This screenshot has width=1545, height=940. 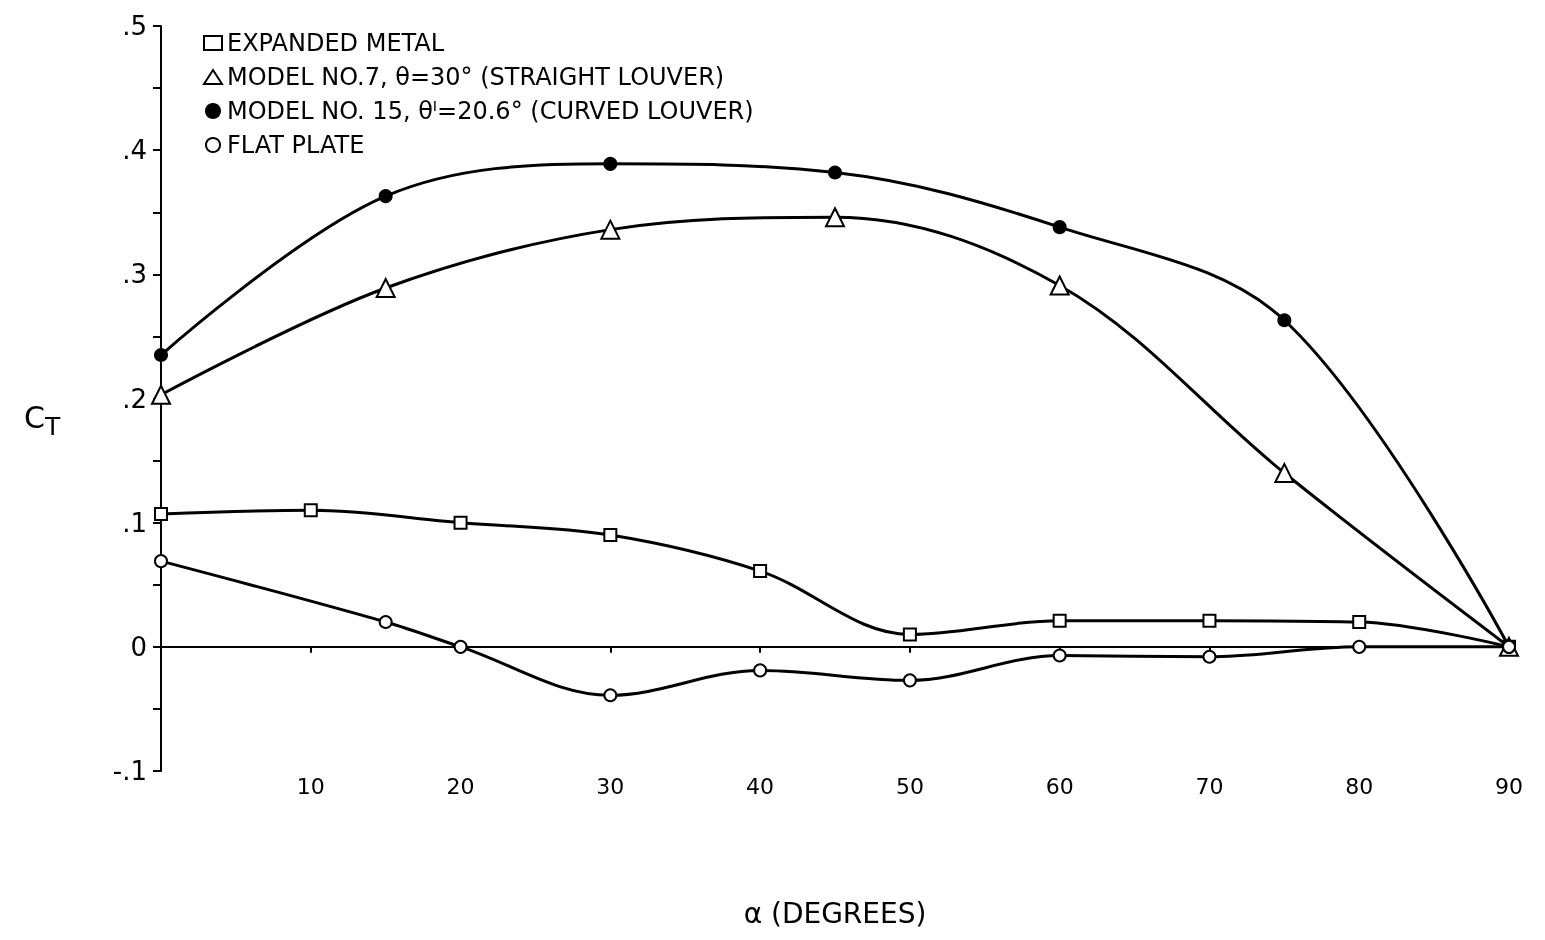 I want to click on y-axis-title: C$_{T}$, so click(x=42, y=420).